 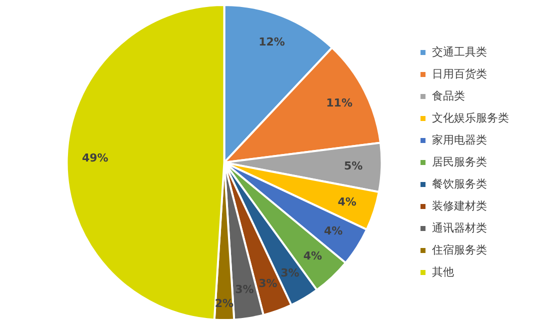 I want to click on data-label: 49%, so click(x=95, y=157).